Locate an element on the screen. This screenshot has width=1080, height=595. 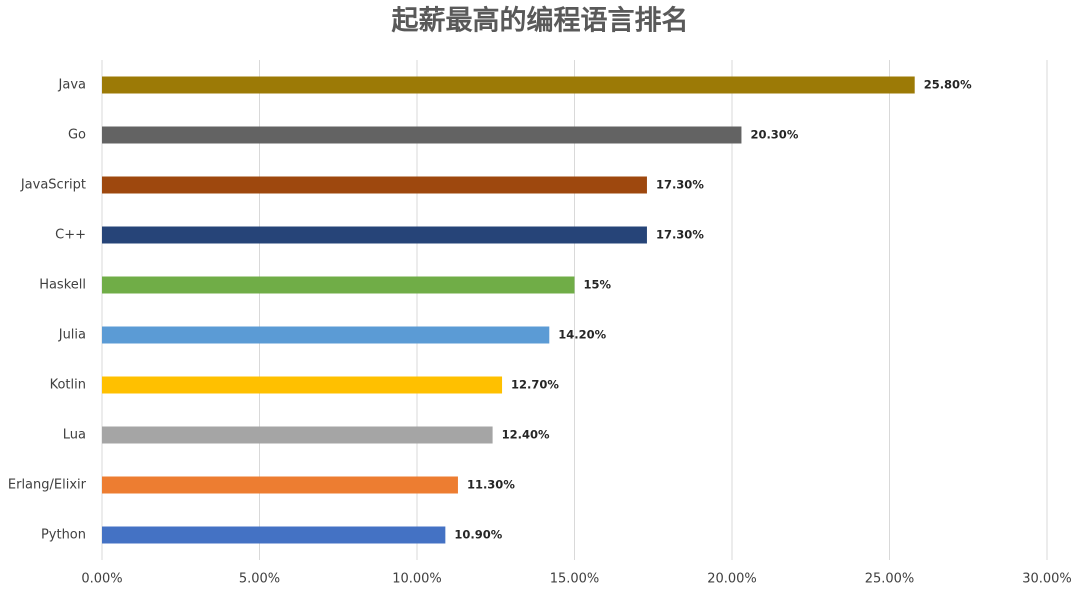
value-label: 14.20% is located at coordinates (582, 335).